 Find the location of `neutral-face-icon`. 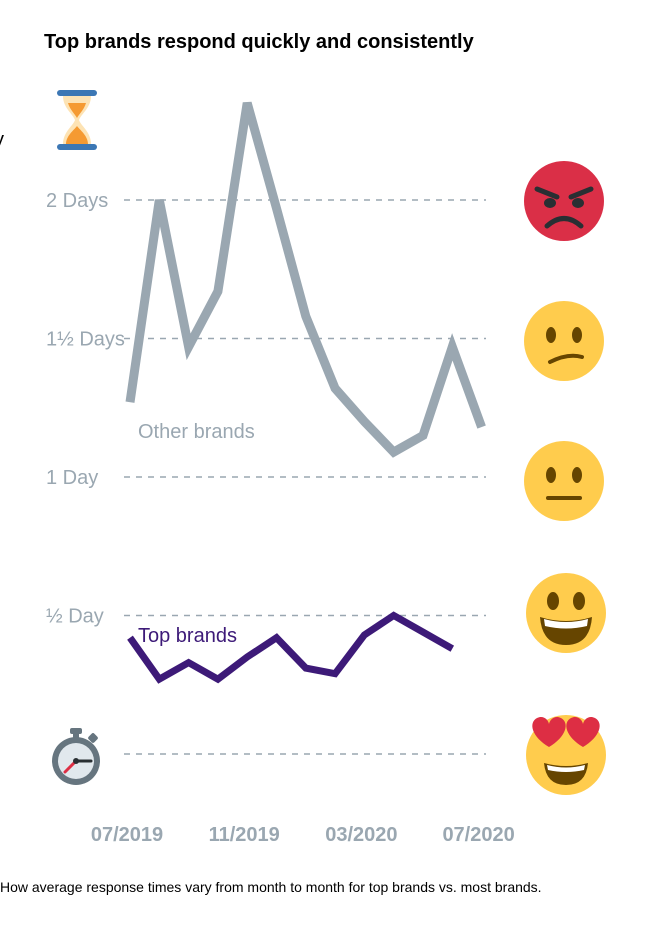

neutral-face-icon is located at coordinates (564, 481).